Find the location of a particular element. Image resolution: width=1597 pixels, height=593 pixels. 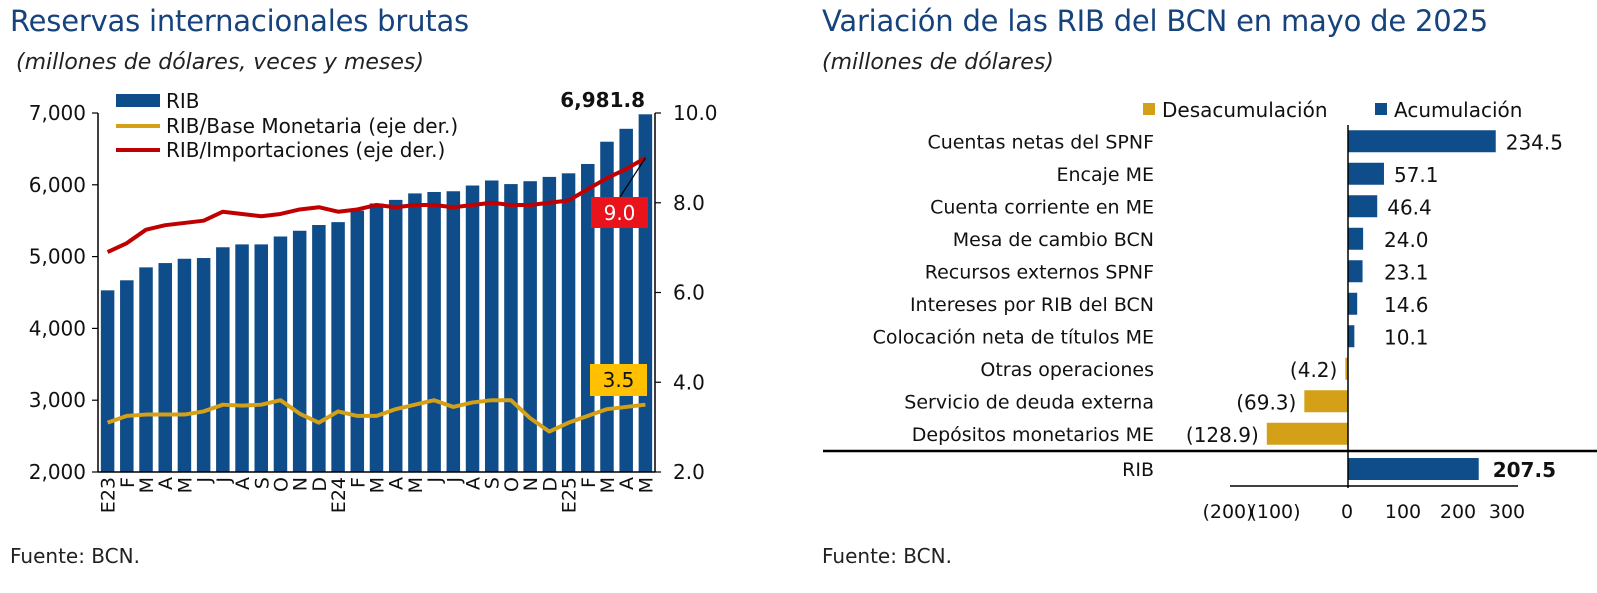

left-chart-title: Reservas internacionales brutas is located at coordinates (239, 21).